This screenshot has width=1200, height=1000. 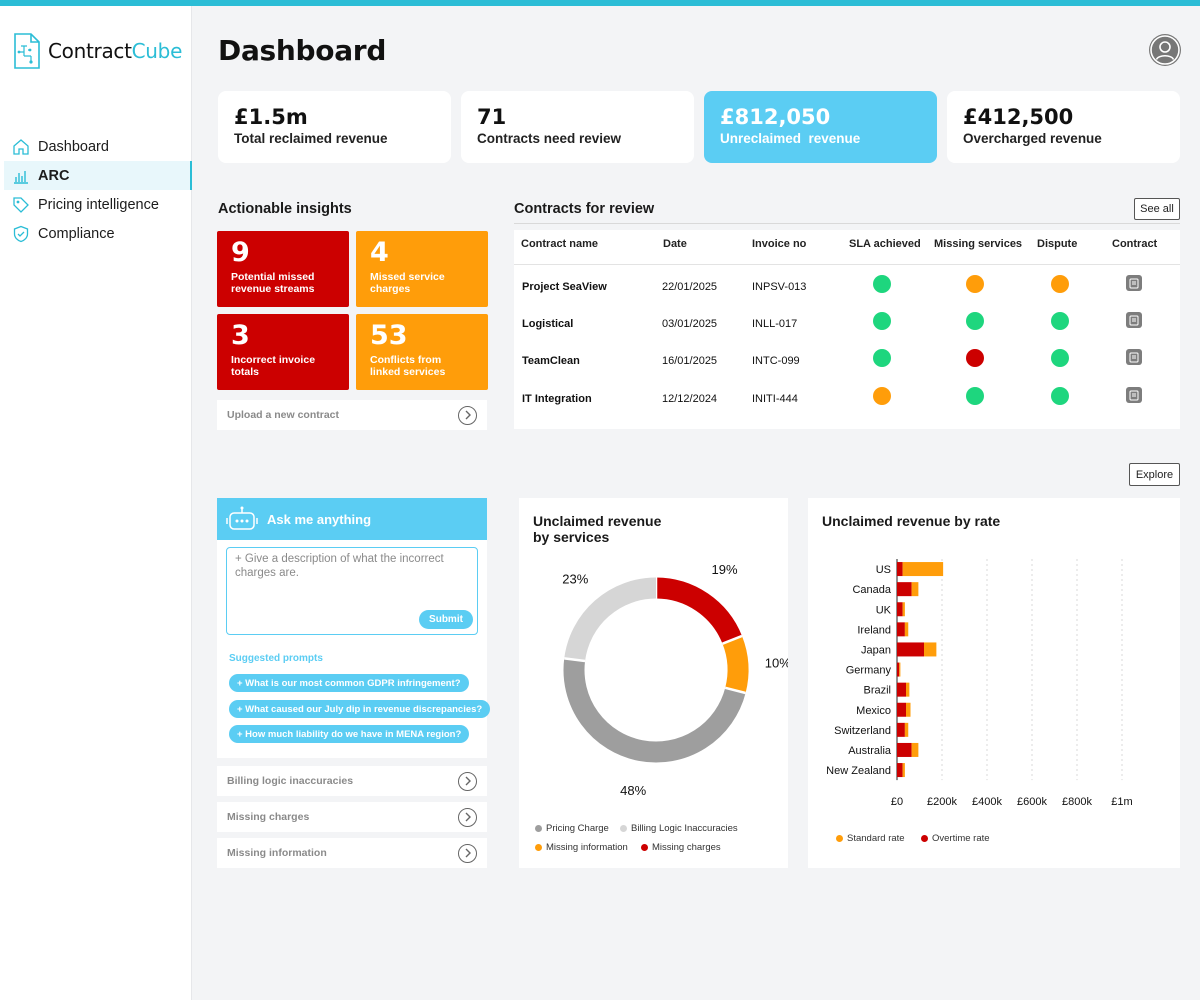 I want to click on sidebar-item-pricing-intelligence: Pricing intelligence, so click(x=98, y=204).